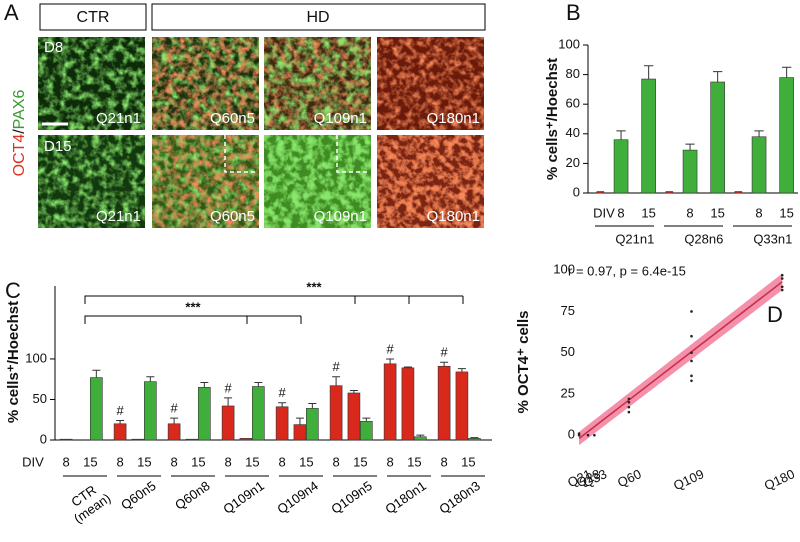 This screenshot has height=542, width=800. What do you see at coordinates (340, 118) in the screenshot?
I see `line-label: Q109n1` at bounding box center [340, 118].